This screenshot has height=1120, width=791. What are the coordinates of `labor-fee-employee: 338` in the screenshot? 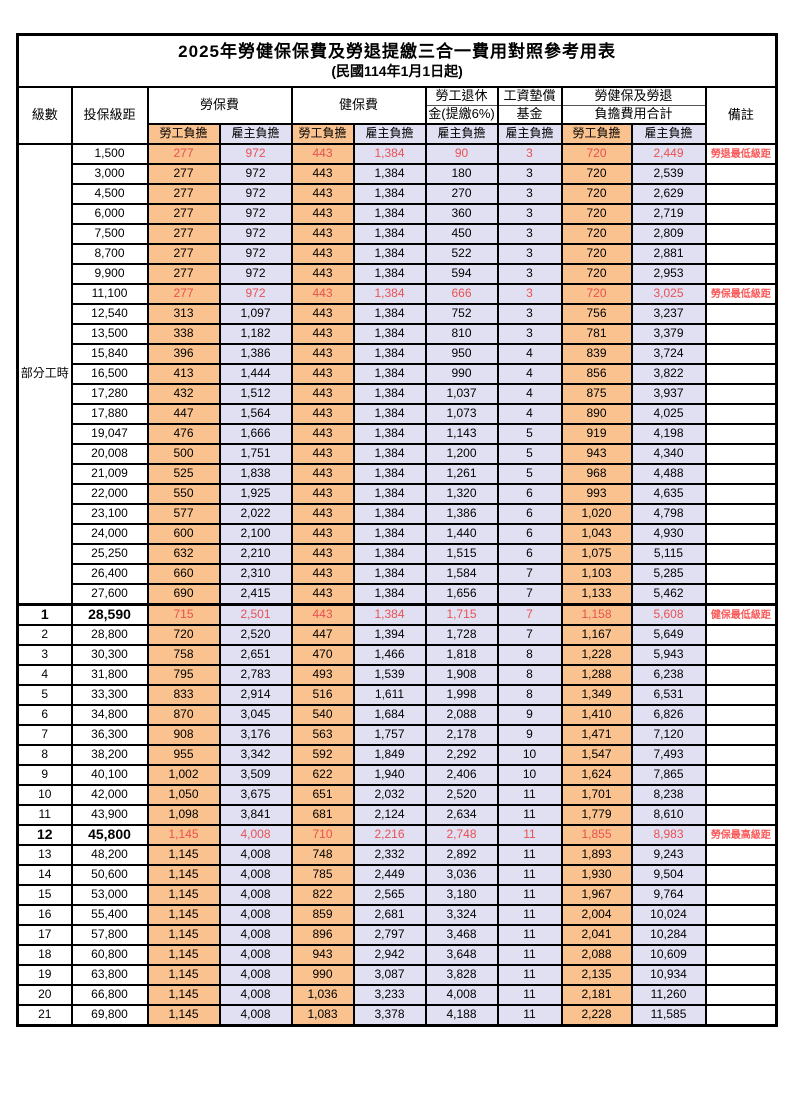 It's located at (183, 334).